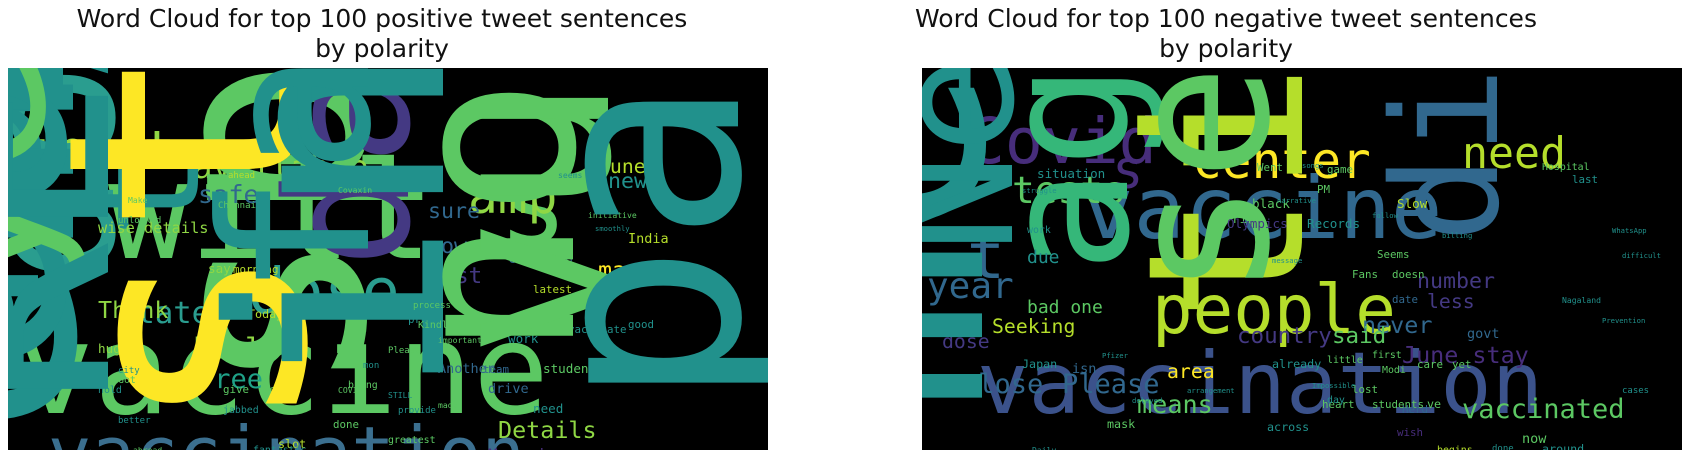 Image resolution: width=1688 pixels, height=456 pixels. I want to click on wordcloud-word: delayed, so click(1147, 400).